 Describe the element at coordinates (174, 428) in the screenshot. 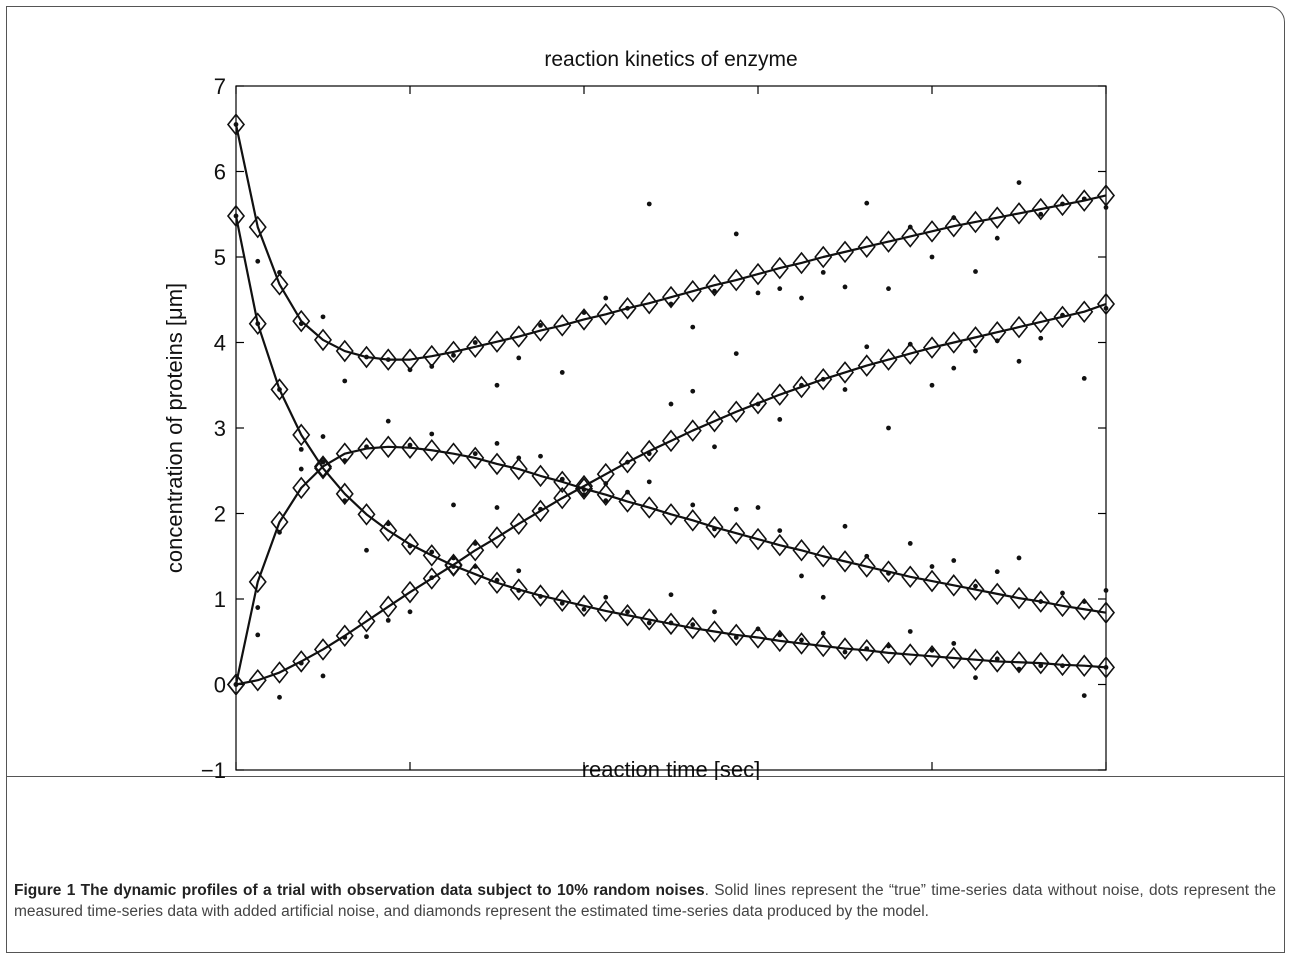

I see `y-axis-label: concentration of proteins [μm]` at that location.